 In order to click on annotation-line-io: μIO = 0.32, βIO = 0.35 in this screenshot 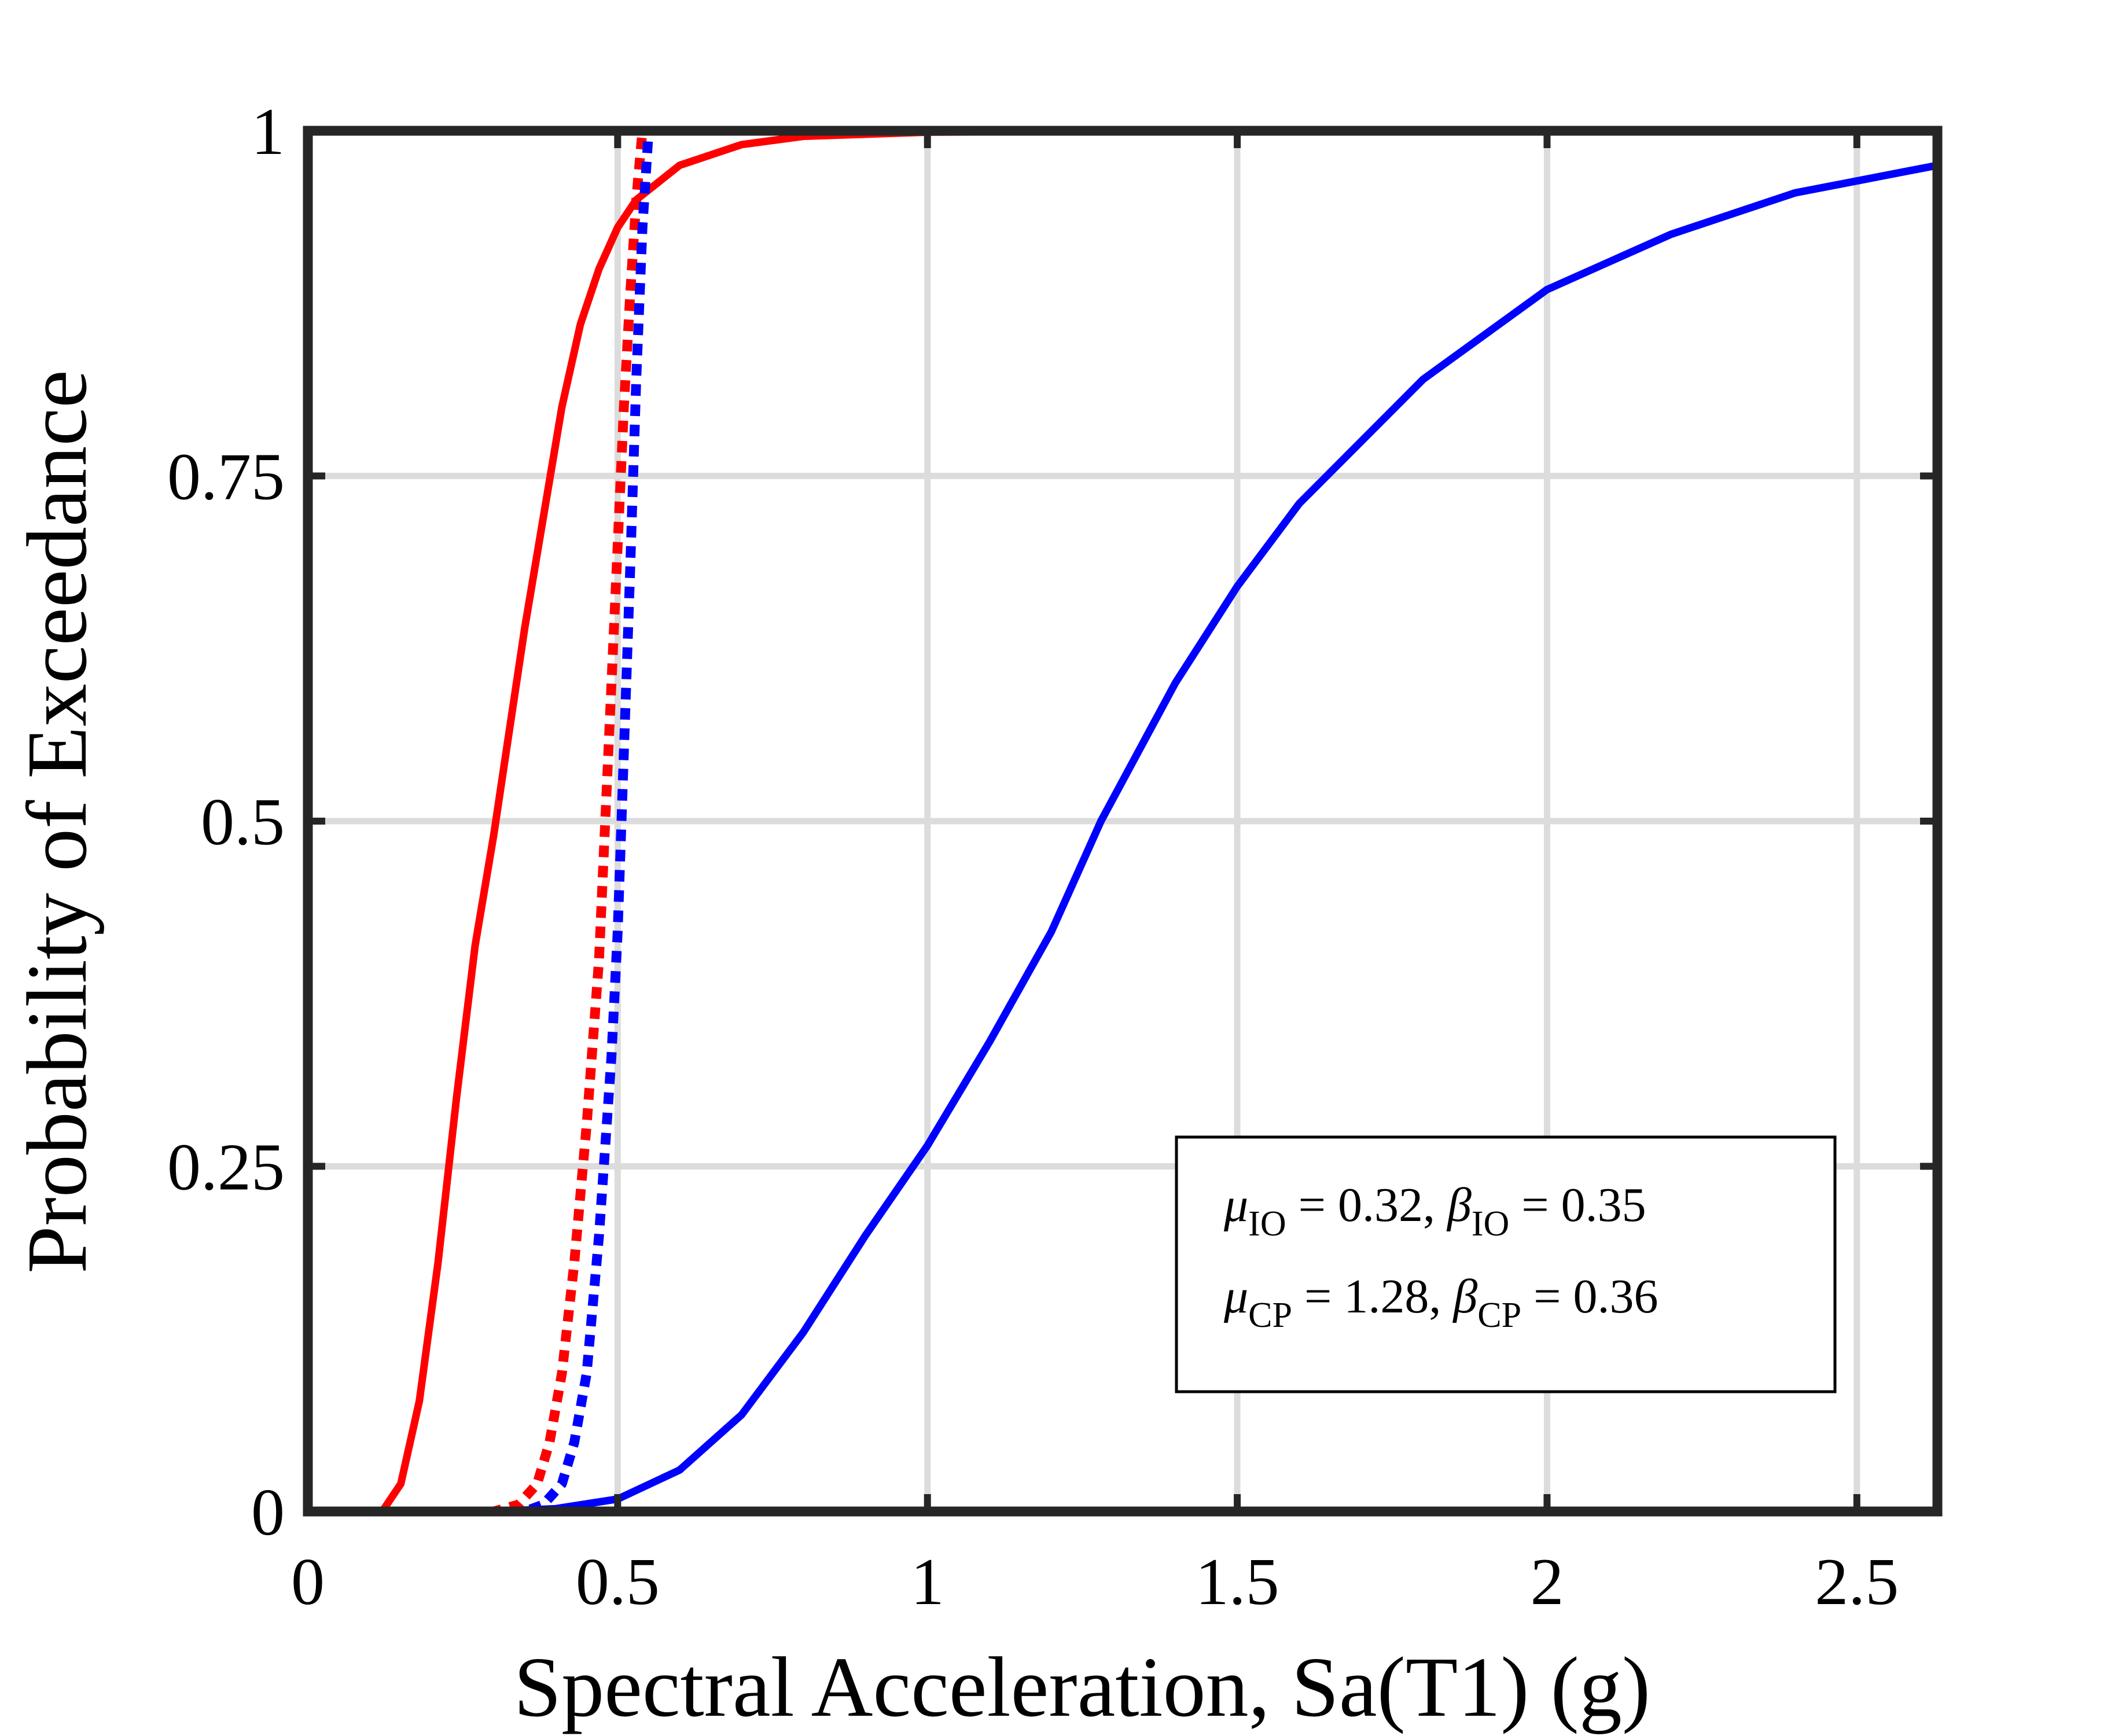, I will do `click(1434, 1211)`.